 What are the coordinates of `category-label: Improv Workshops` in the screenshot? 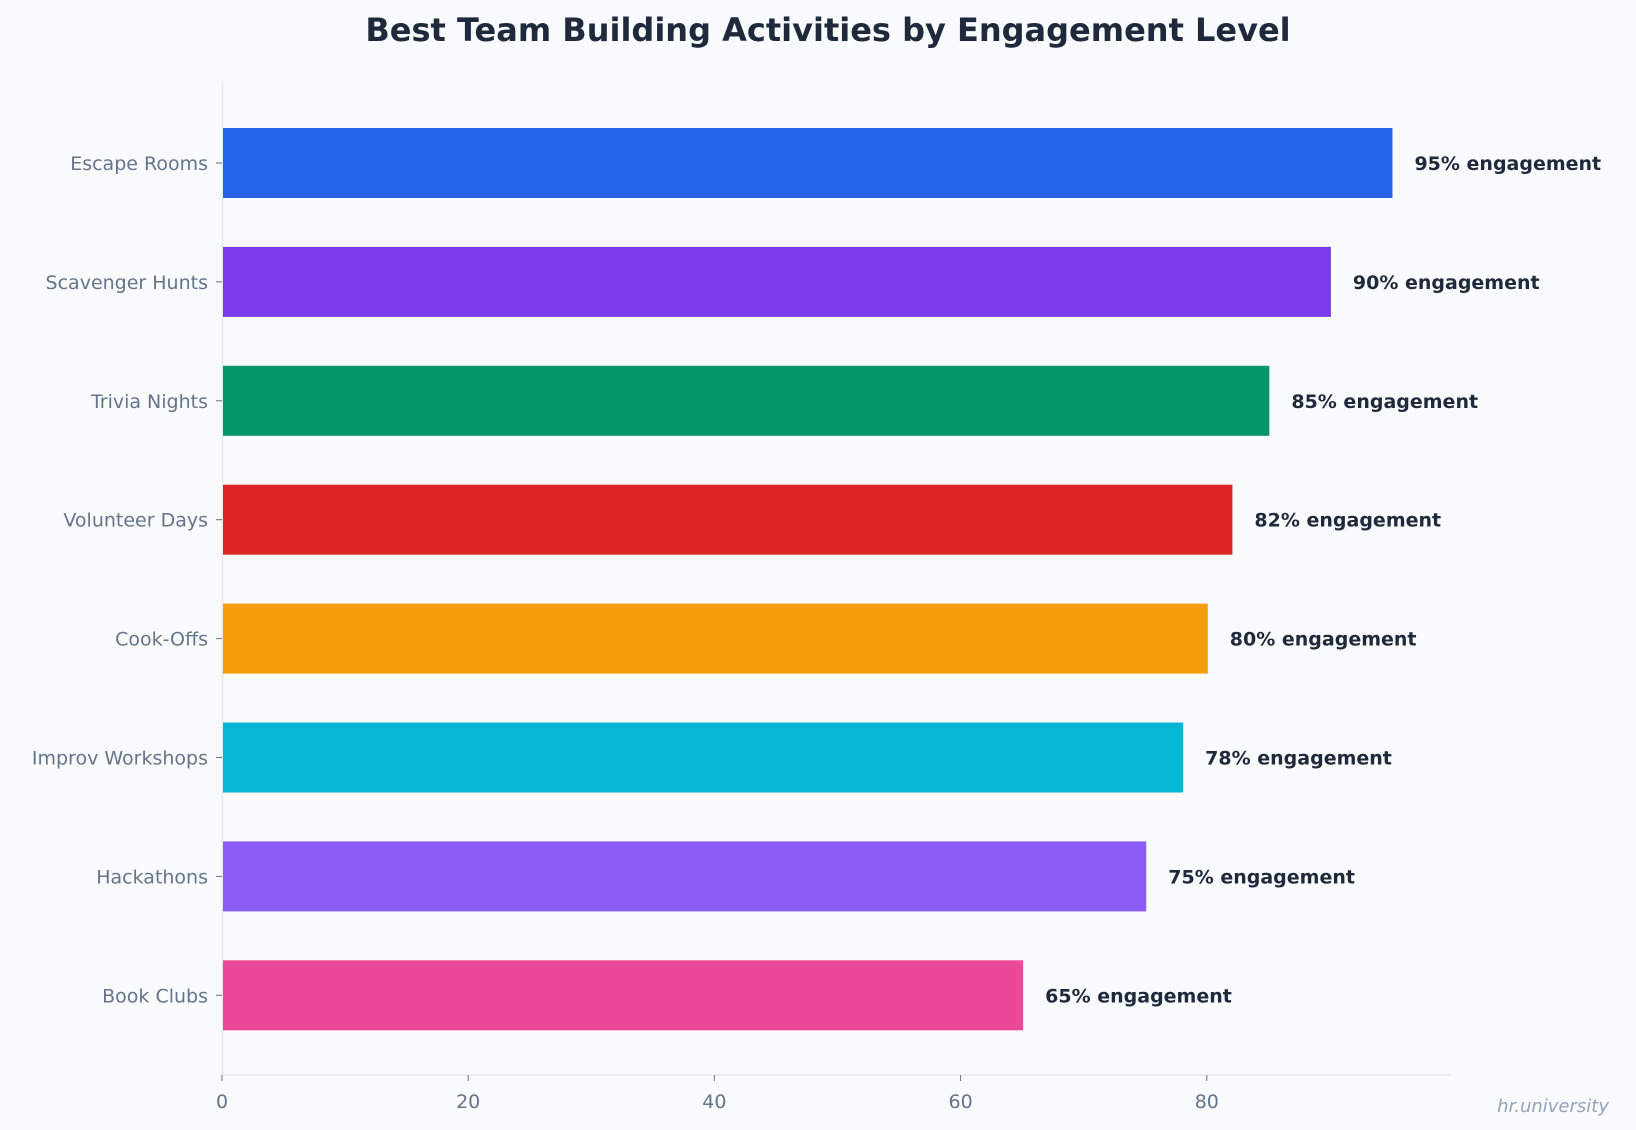 It's located at (120, 759).